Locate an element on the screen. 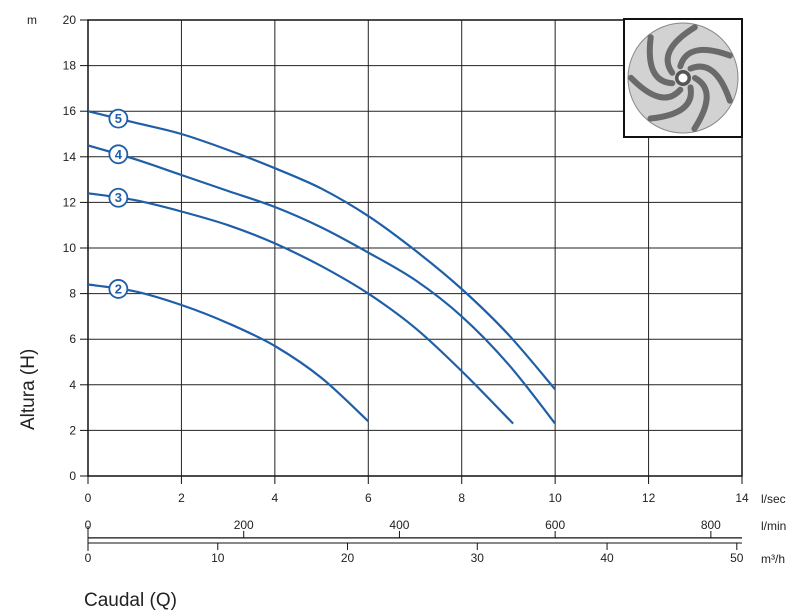  x-tick-label-m3h: 40 is located at coordinates (607, 558).